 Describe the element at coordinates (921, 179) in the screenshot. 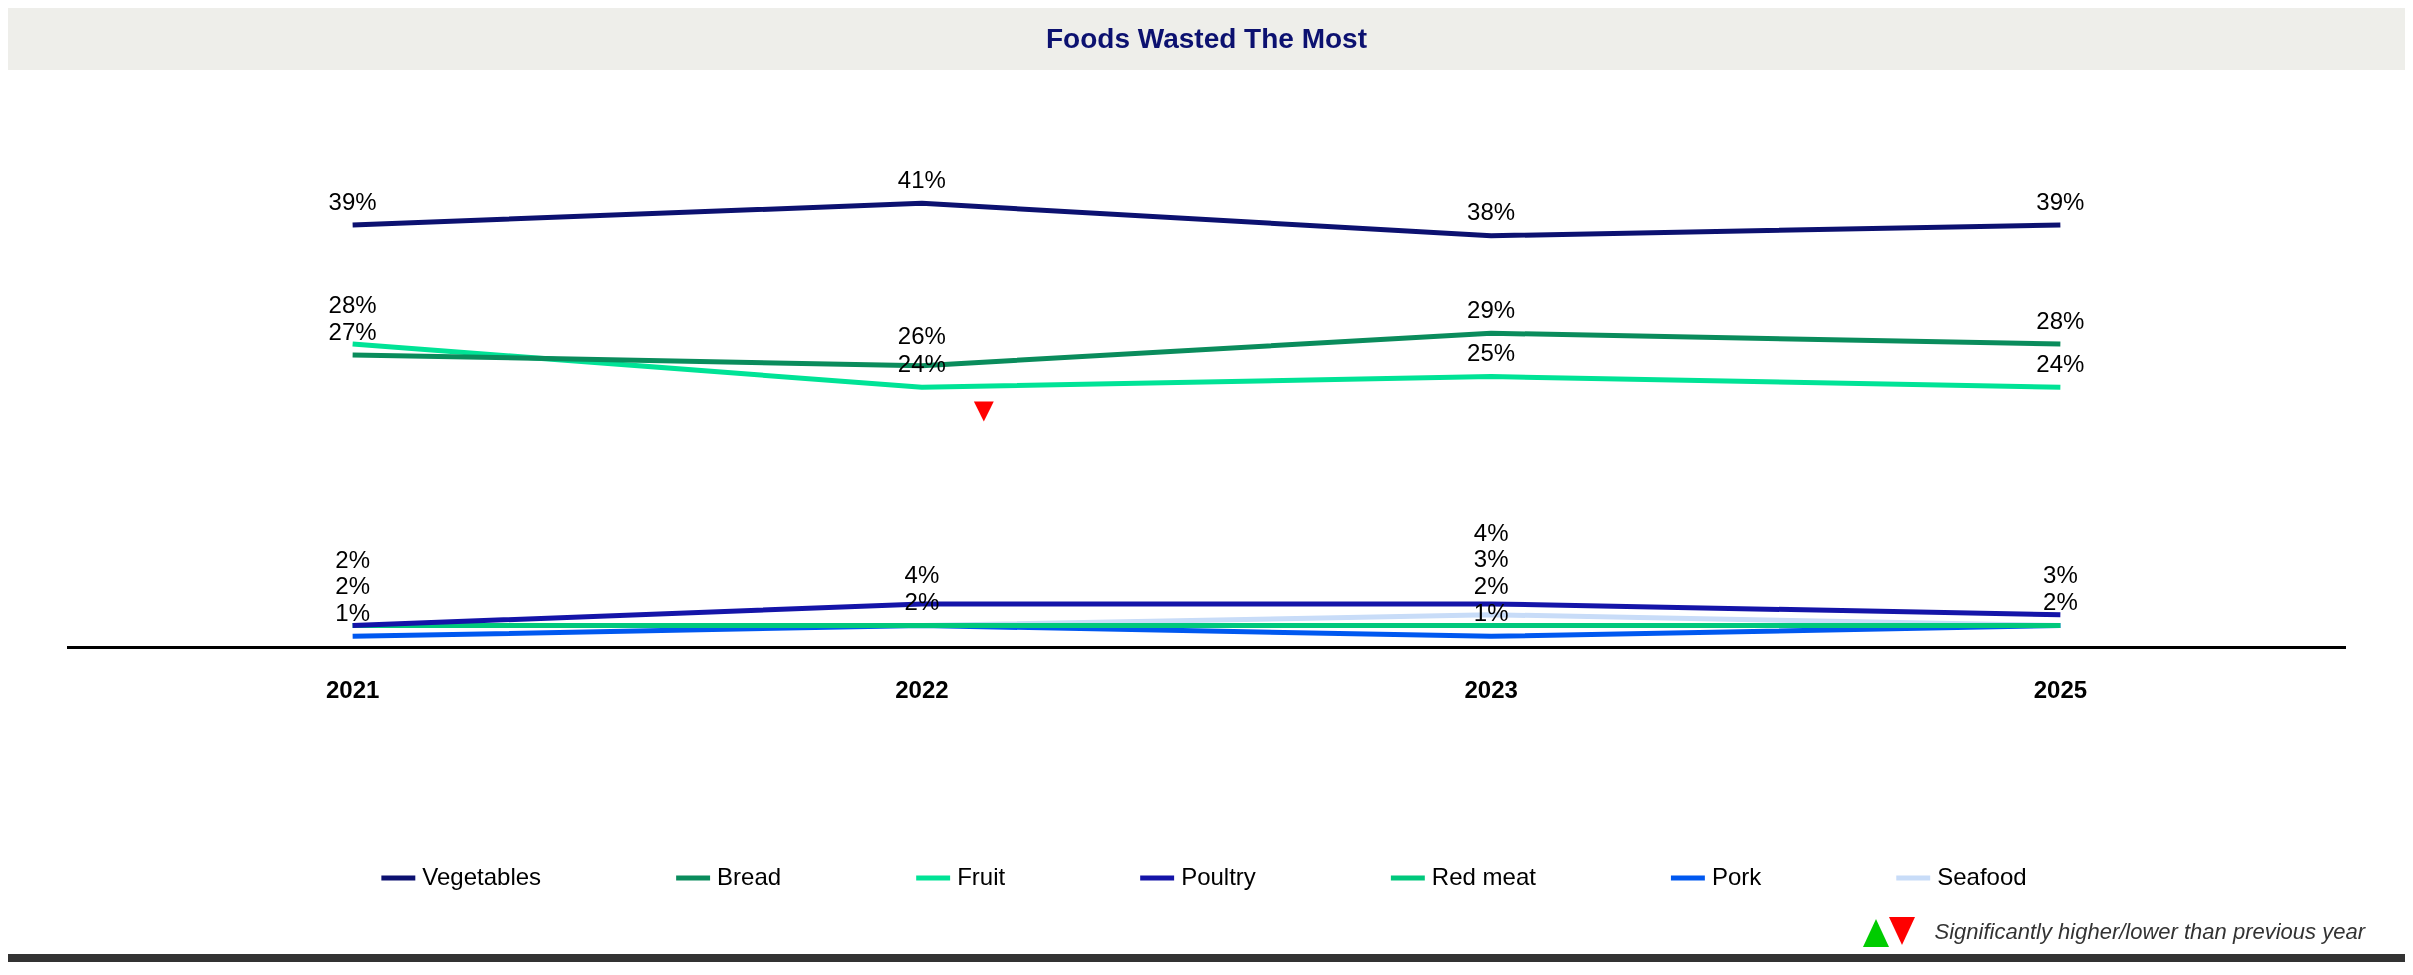

I see `data-label: 41%` at that location.